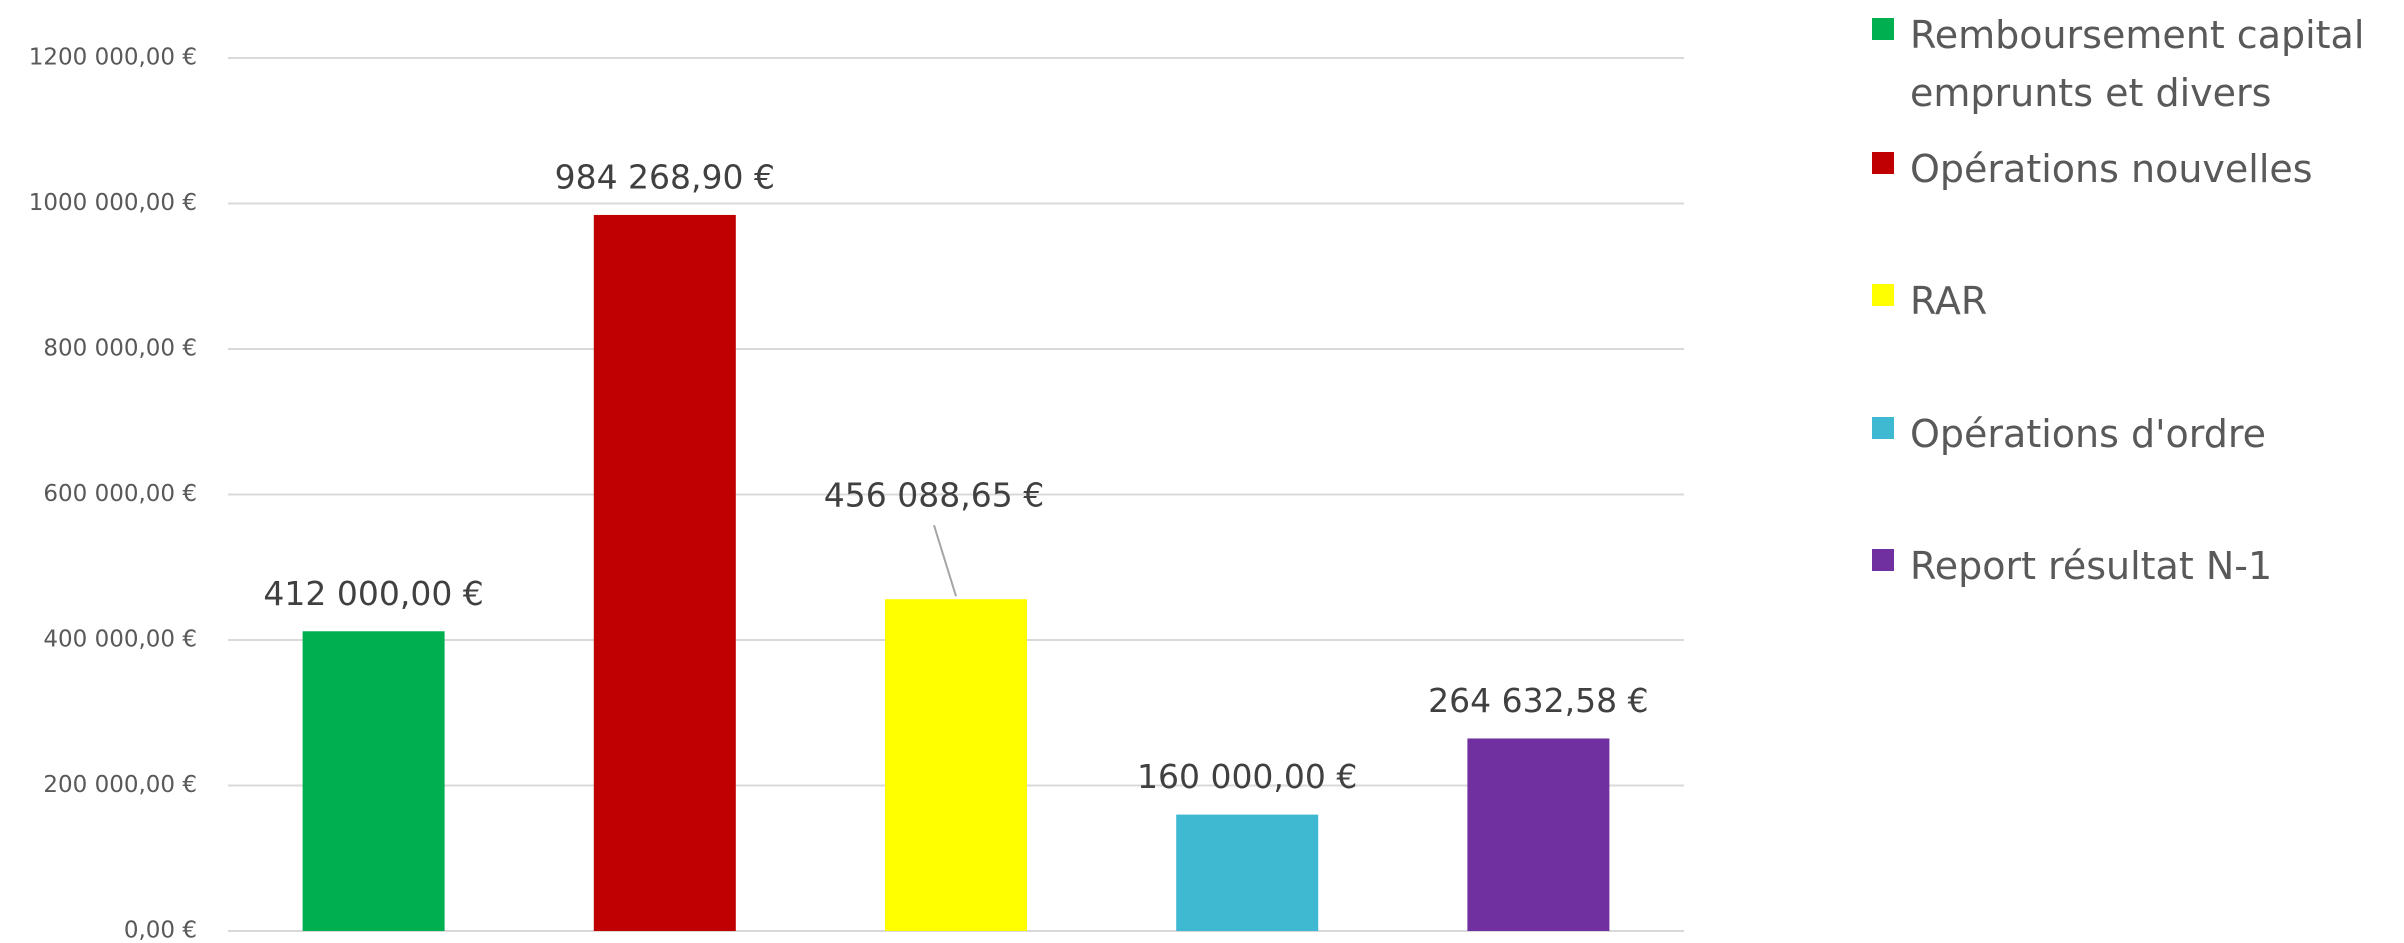 This screenshot has height=943, width=2404. Describe the element at coordinates (120, 785) in the screenshot. I see `y-tick-label: 200 000,00 €` at that location.